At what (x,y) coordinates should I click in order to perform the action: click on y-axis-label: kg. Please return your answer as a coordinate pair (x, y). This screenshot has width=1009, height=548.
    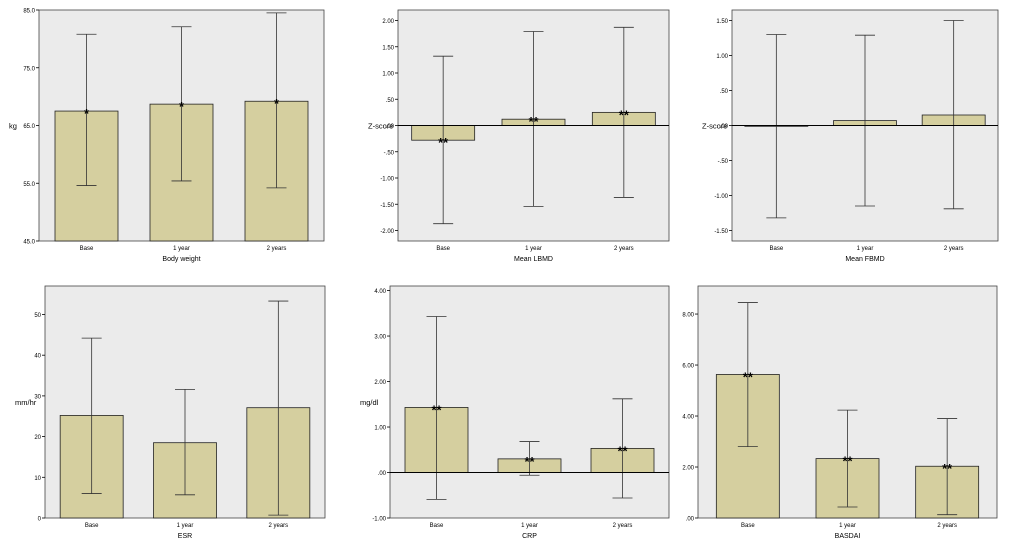
    Looking at the image, I should click on (13, 126).